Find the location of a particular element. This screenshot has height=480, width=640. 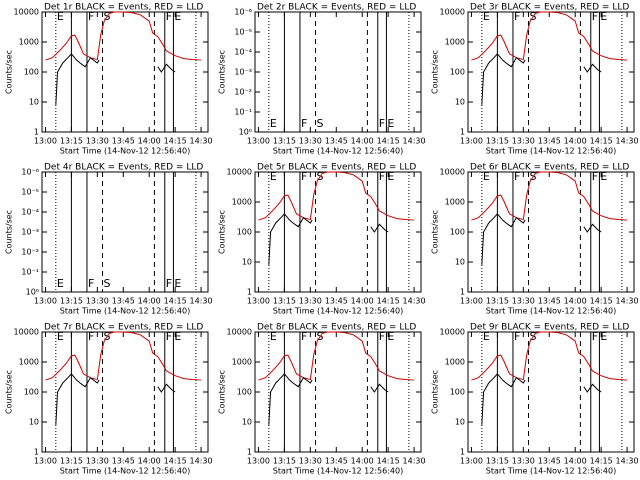

panel-title: Det 7r BLACK = Events, RED = LLD is located at coordinates (123, 328).